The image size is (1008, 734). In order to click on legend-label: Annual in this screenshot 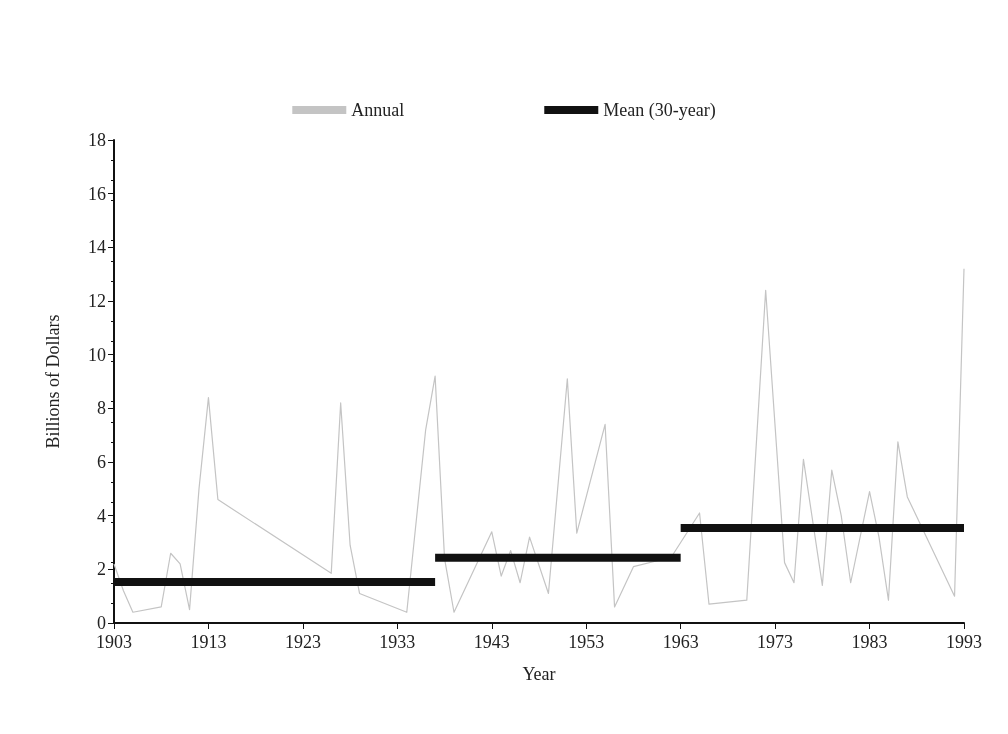, I will do `click(378, 110)`.